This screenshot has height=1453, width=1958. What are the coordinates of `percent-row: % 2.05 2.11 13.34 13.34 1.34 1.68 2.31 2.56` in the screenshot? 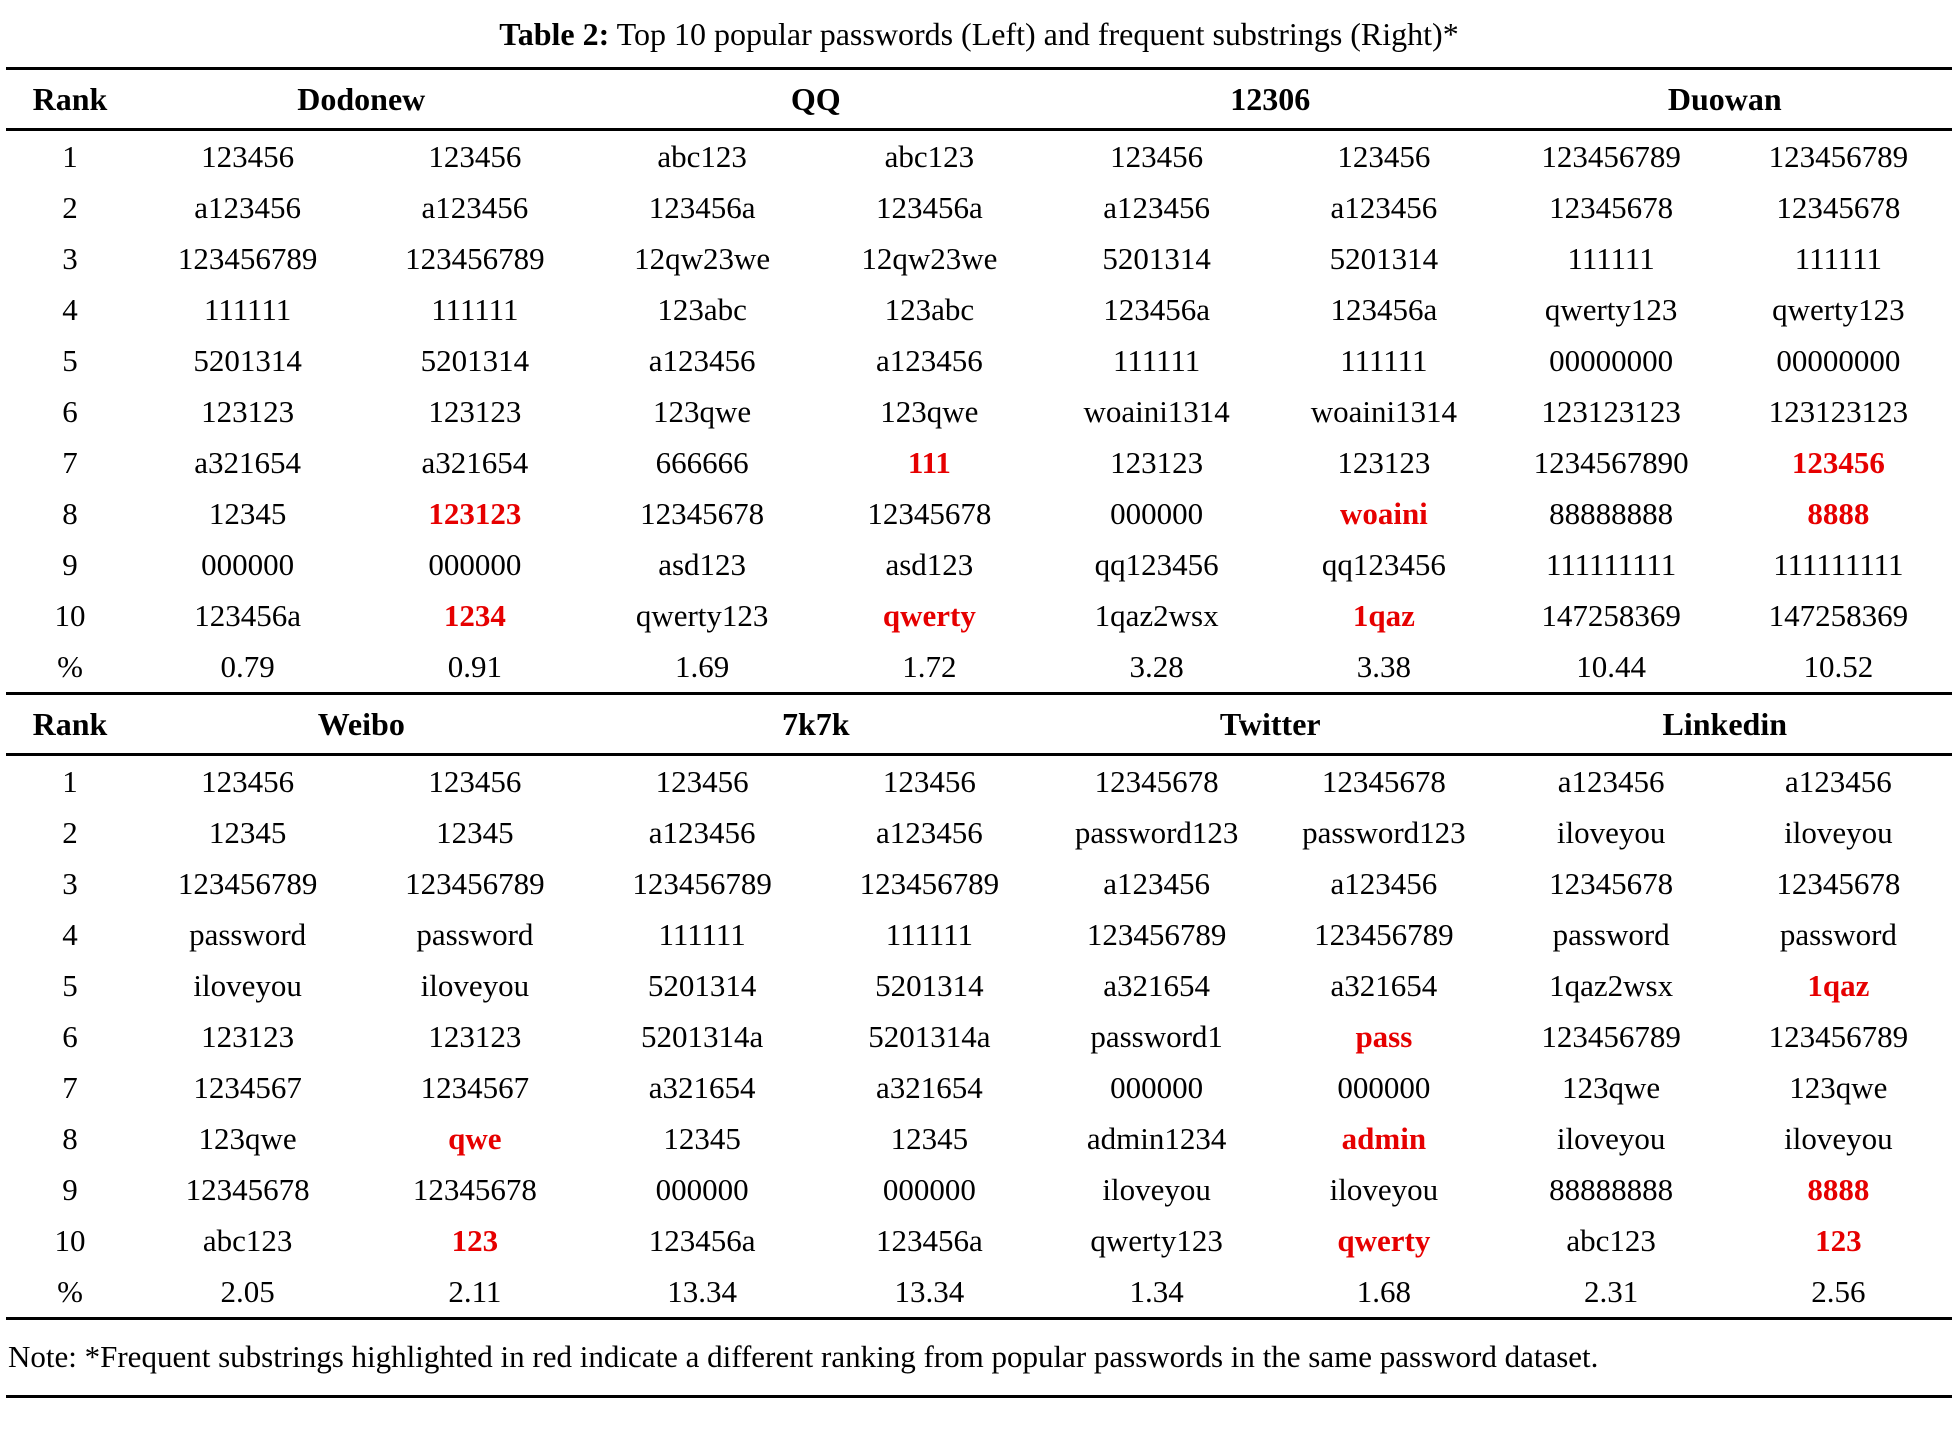 It's located at (979, 1291).